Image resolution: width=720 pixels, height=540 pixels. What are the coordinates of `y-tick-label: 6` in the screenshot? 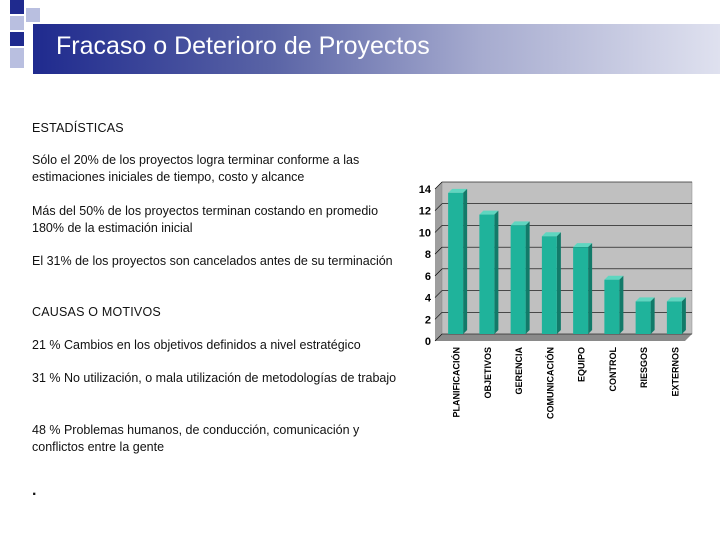 It's located at (428, 277).